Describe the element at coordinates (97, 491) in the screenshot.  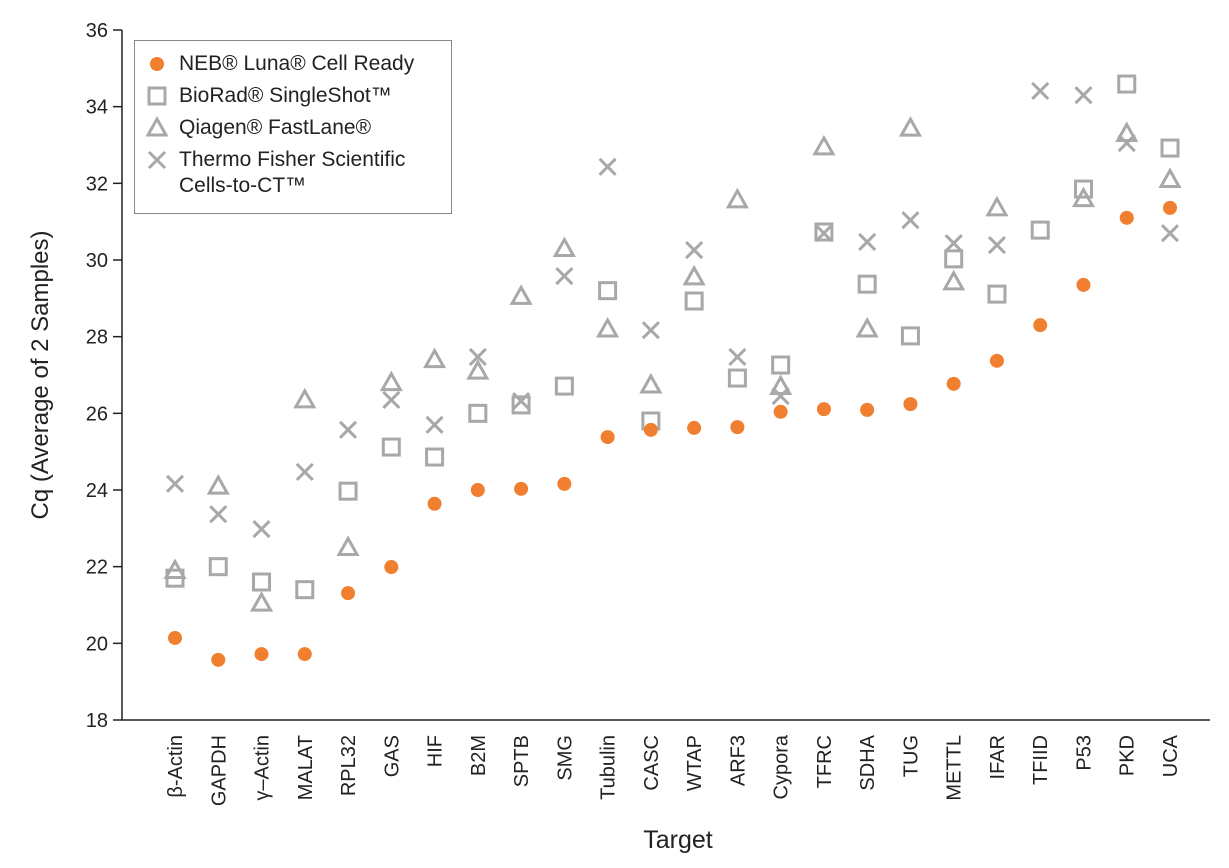
I see `y-tick-label: 24` at that location.